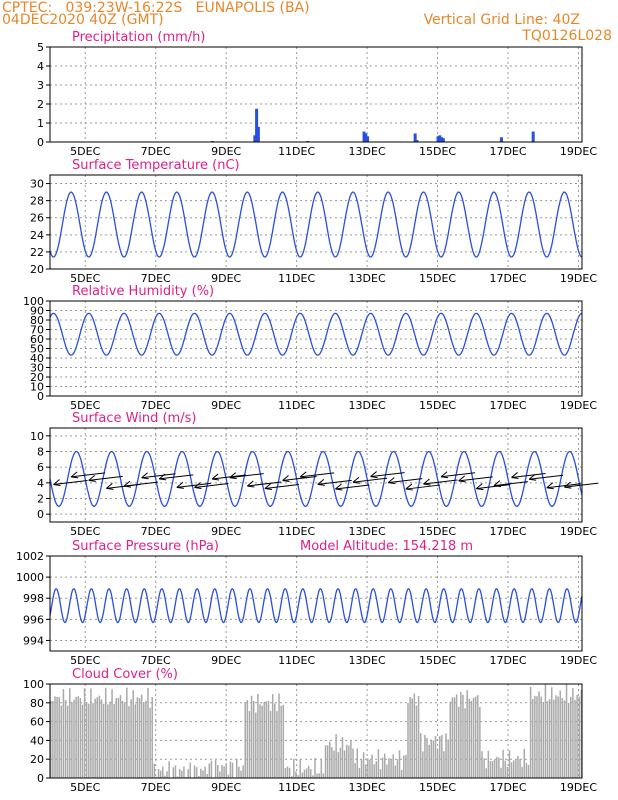 The width and height of the screenshot is (618, 800). I want to click on panel-title: Surface Pressure (hPa), so click(145, 546).